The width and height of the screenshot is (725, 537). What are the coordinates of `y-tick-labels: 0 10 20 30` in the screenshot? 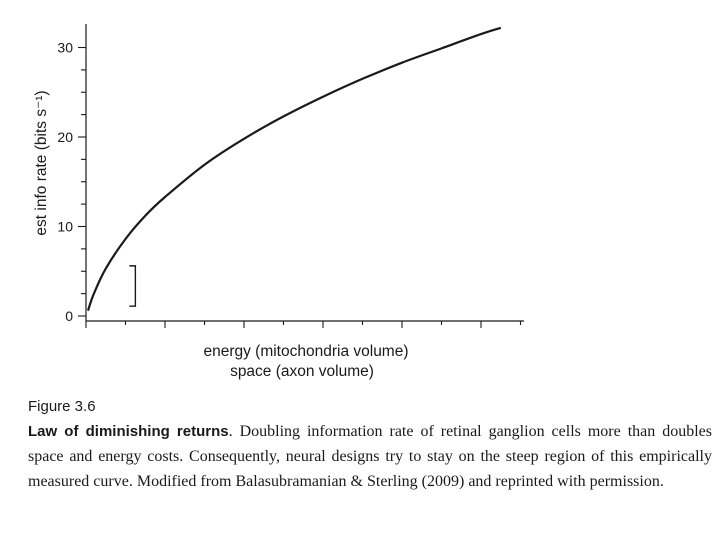 It's located at (65, 182).